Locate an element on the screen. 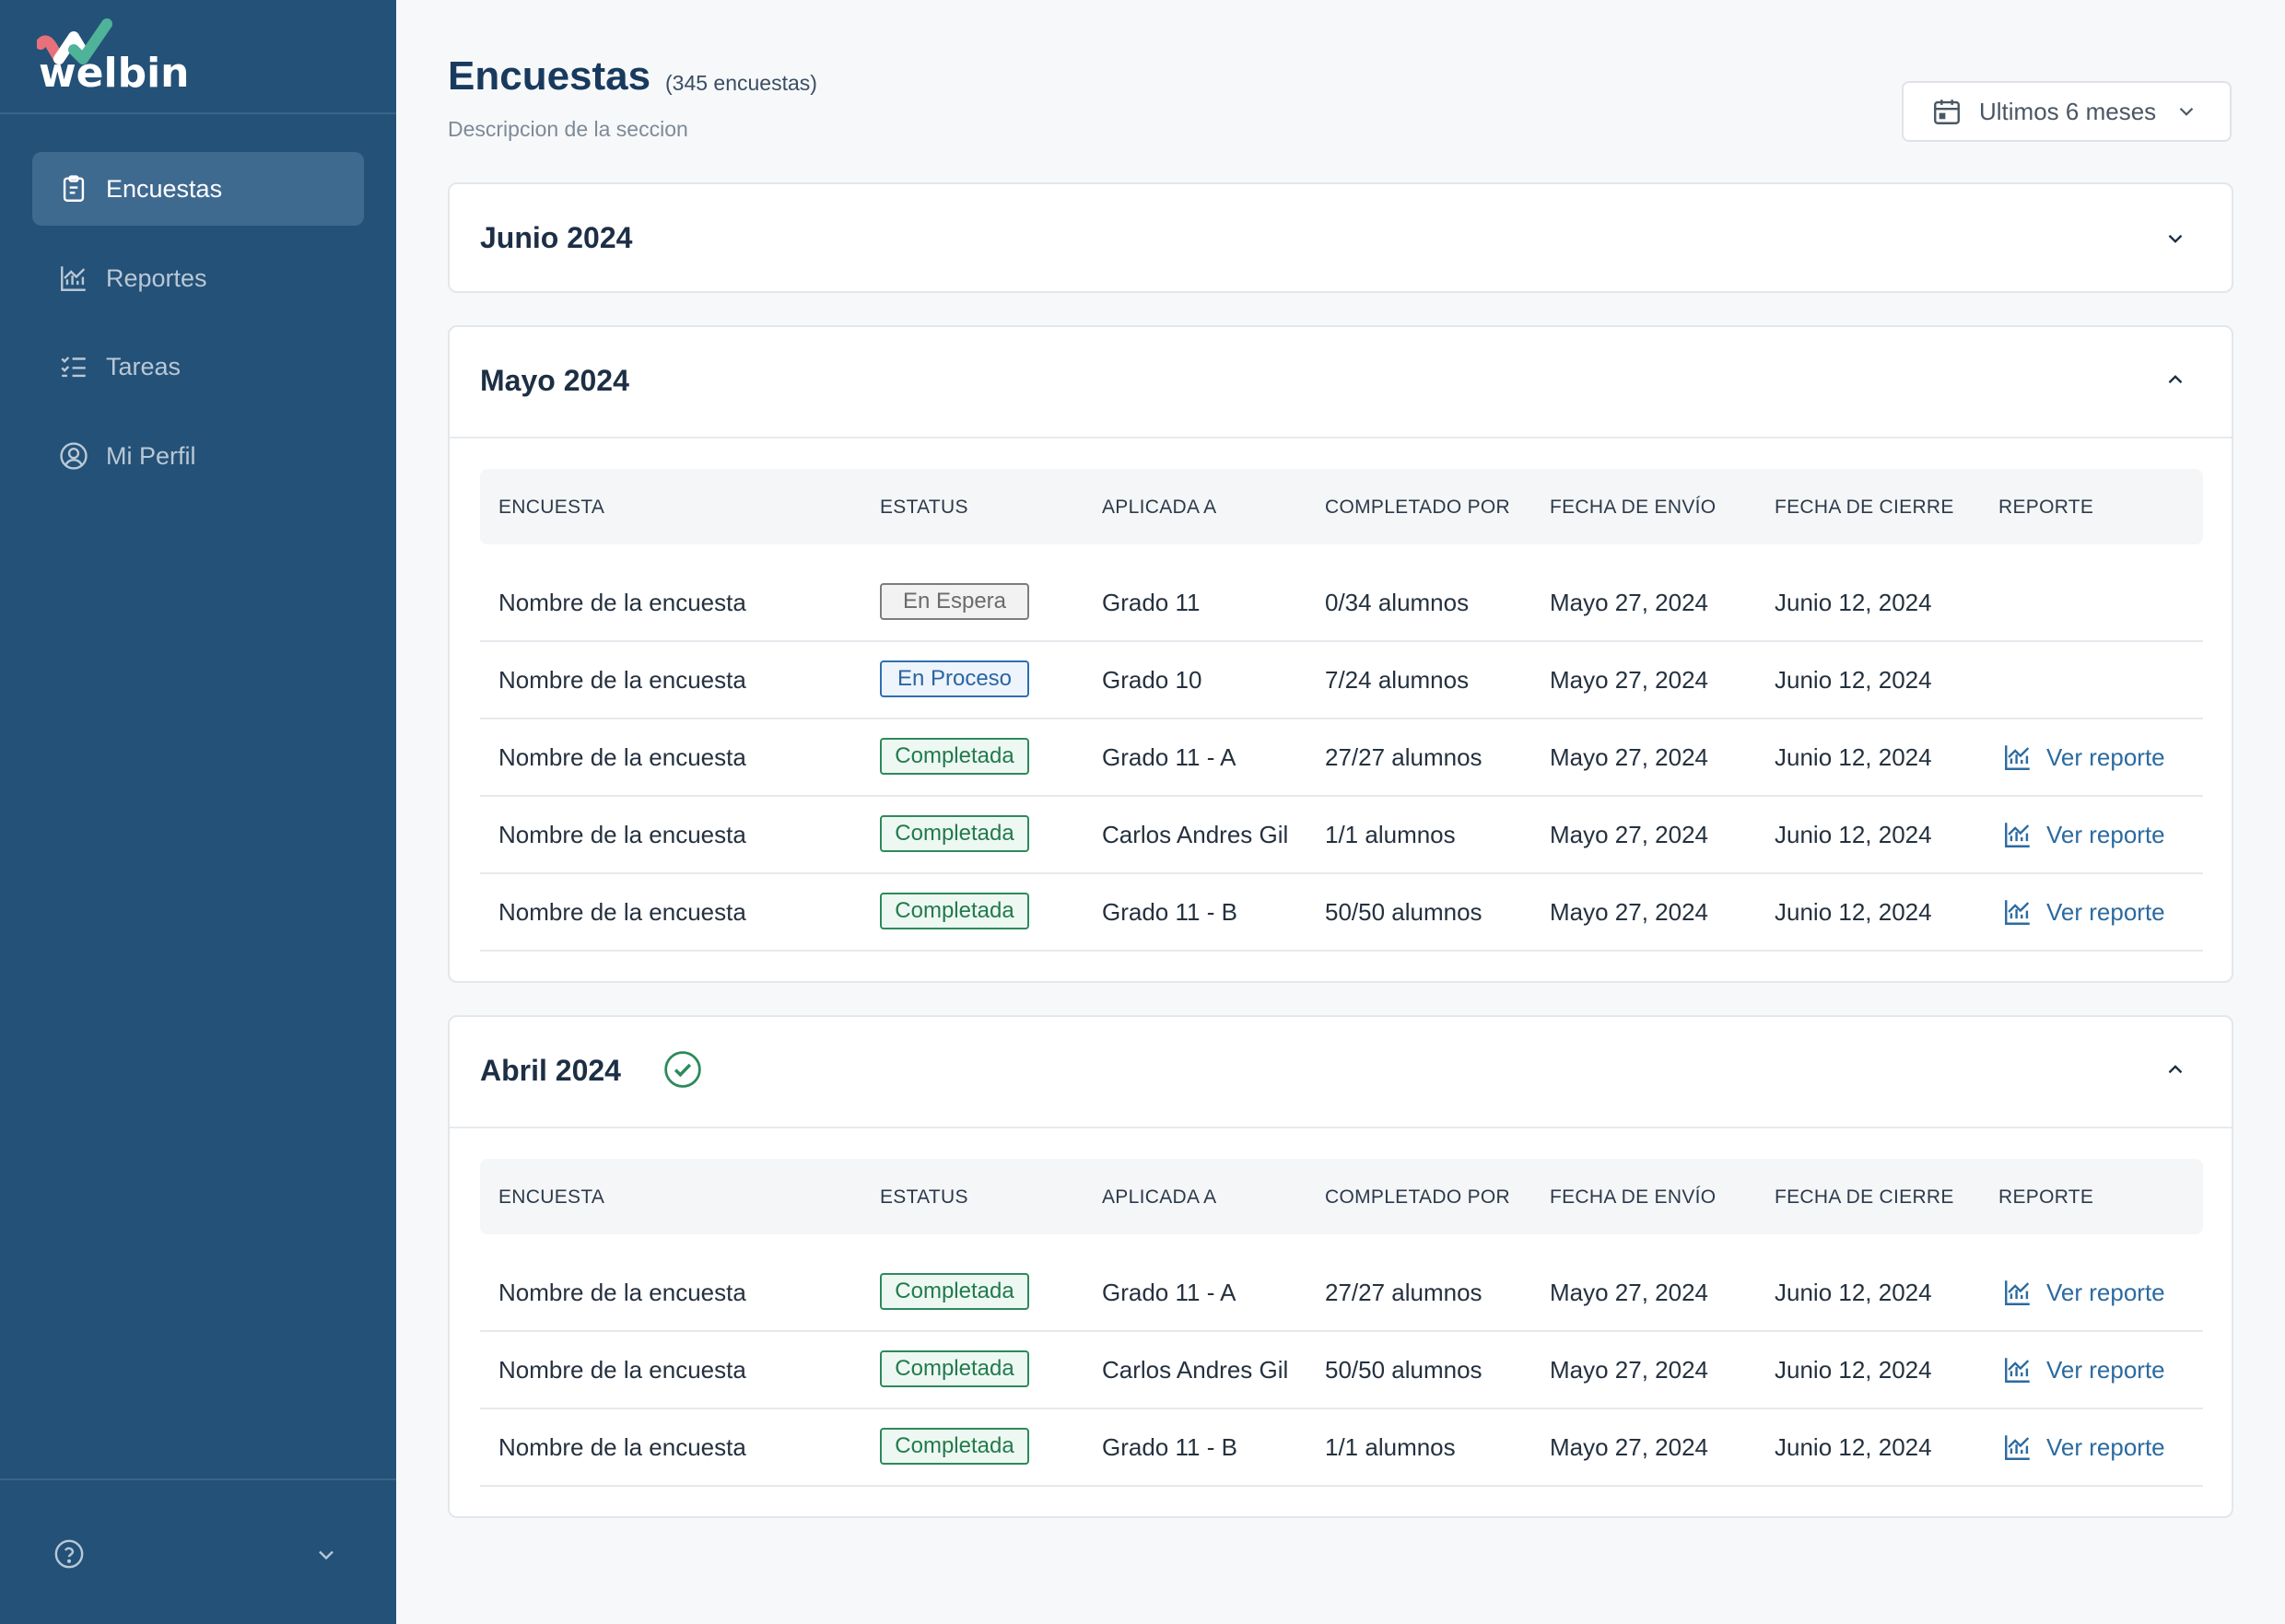 This screenshot has width=2285, height=1624. sidebar-item-tareas: Tareas is located at coordinates (198, 366).